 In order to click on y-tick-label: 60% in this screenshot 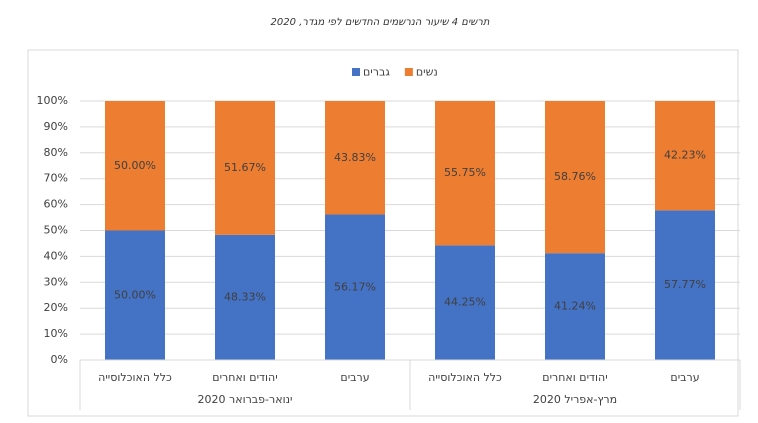, I will do `click(56, 204)`.